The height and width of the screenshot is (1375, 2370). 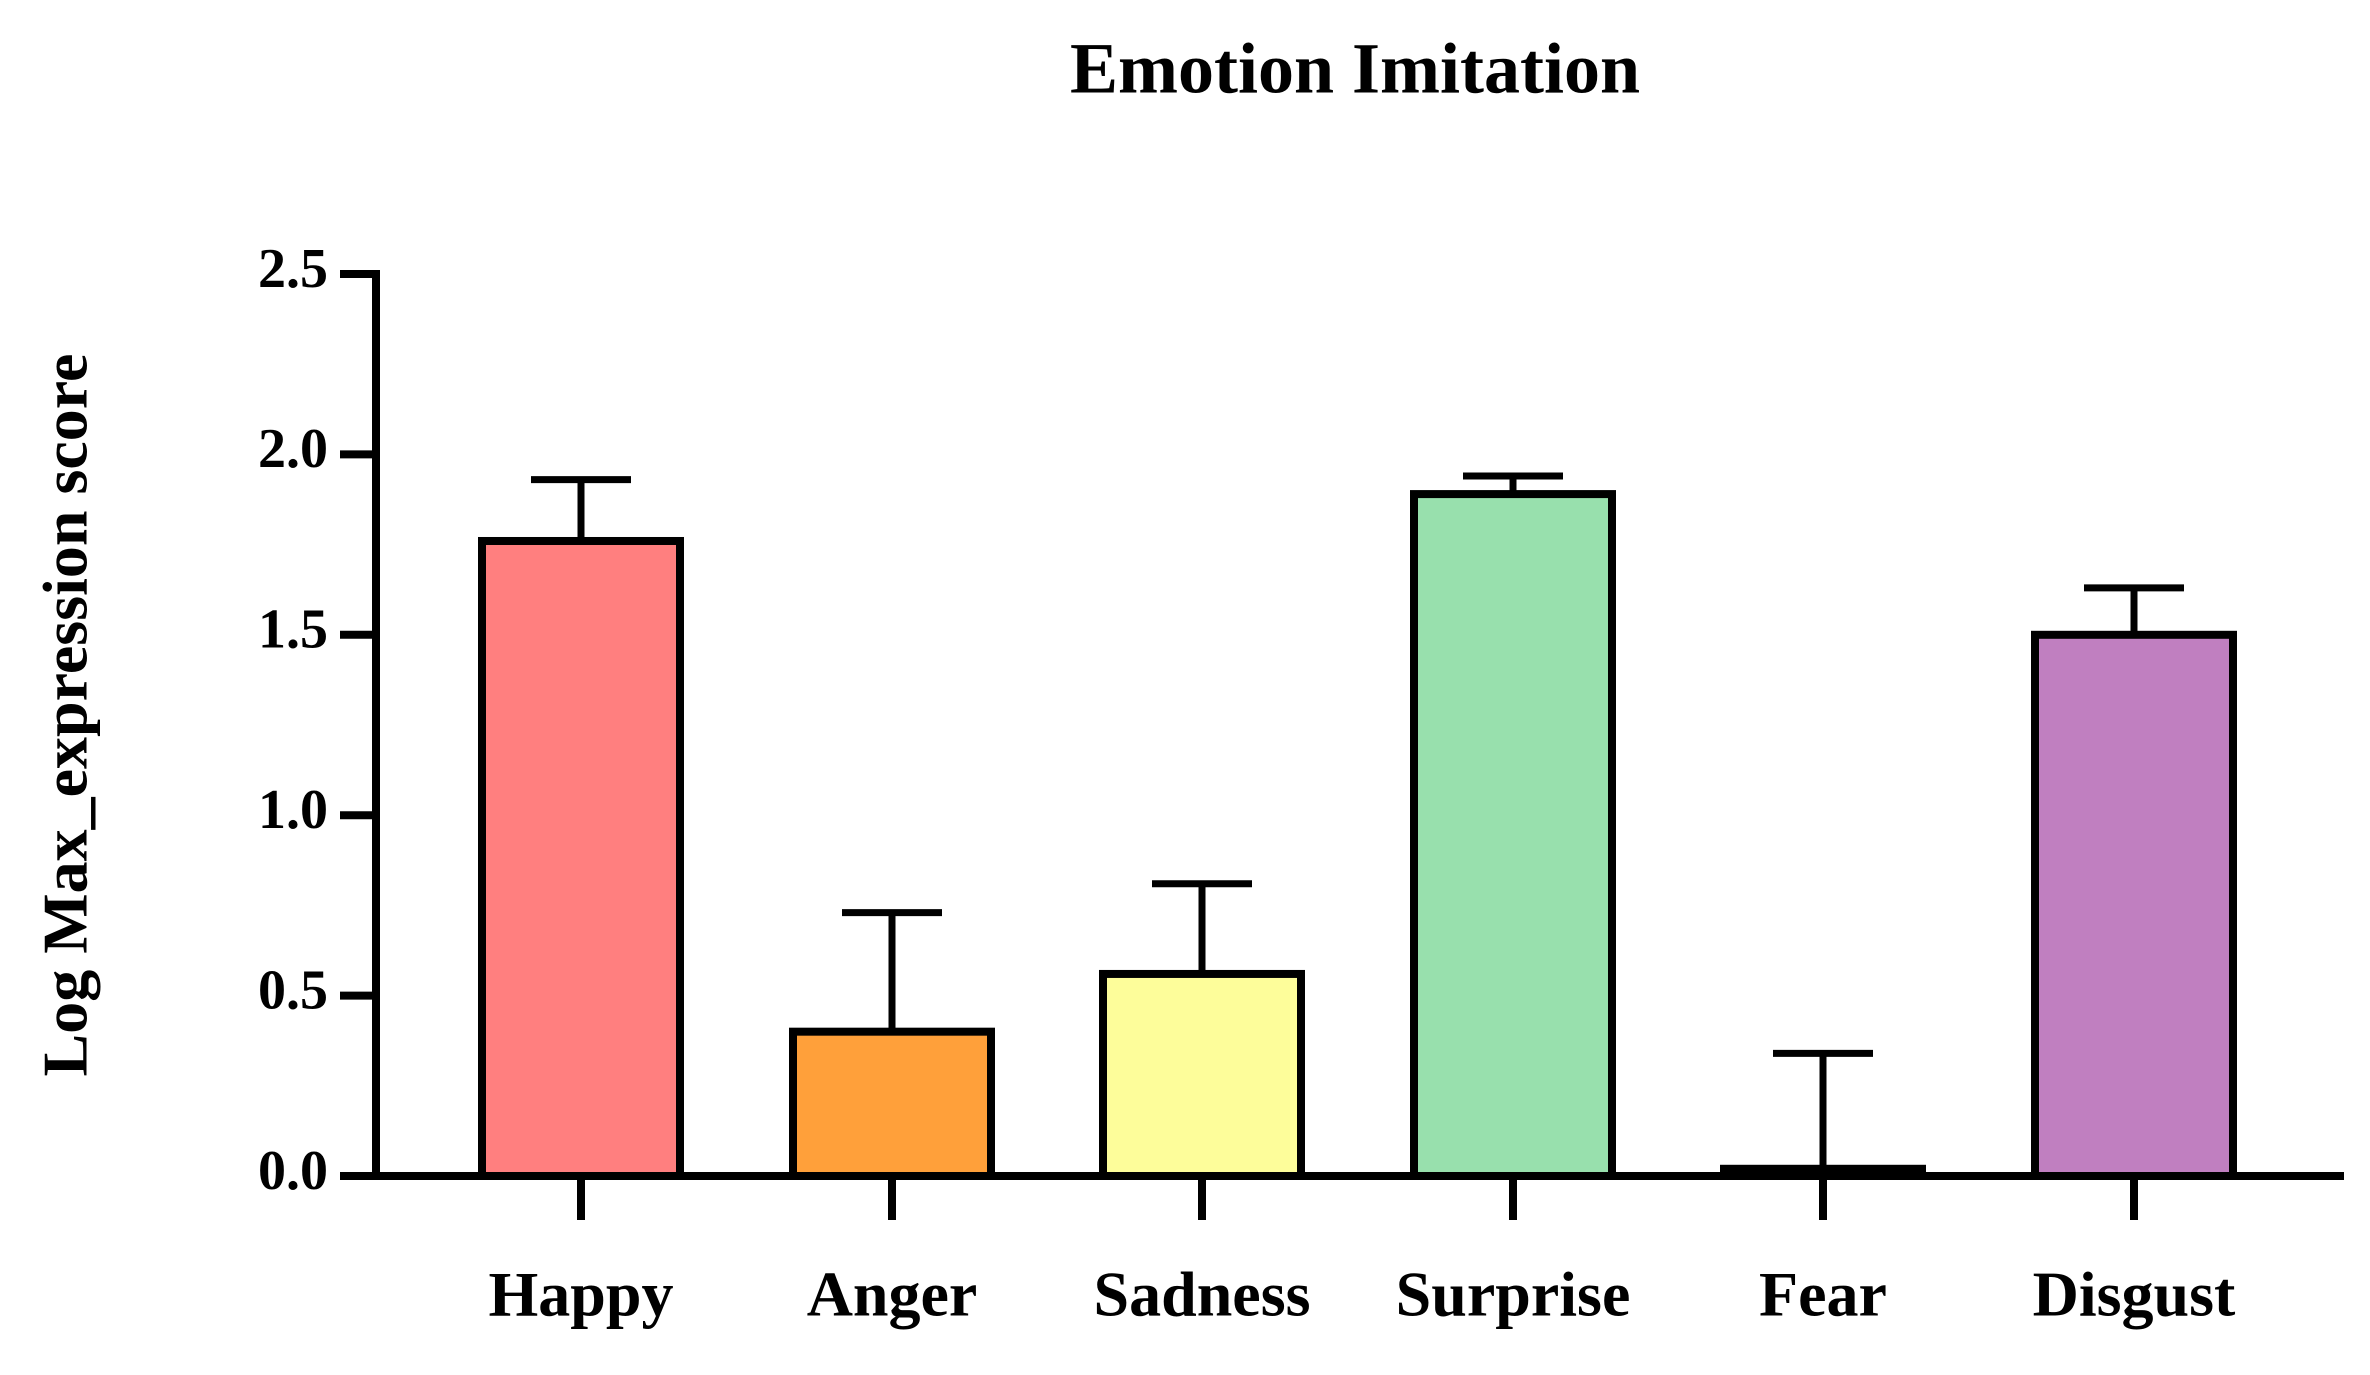 I want to click on x-tick-label: Disgust, so click(x=2134, y=1294).